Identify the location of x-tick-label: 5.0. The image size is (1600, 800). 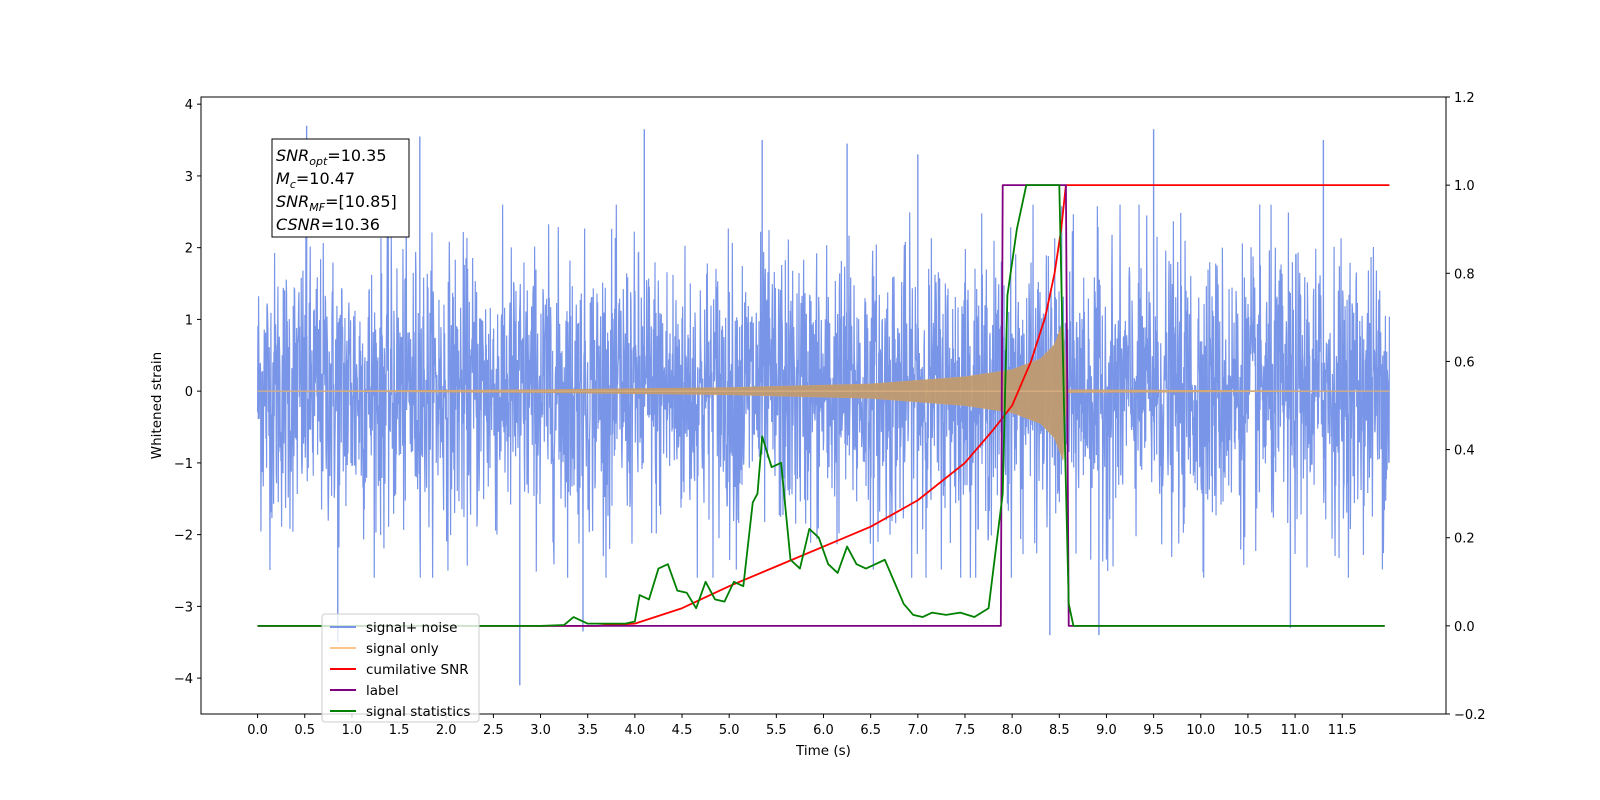
(729, 730).